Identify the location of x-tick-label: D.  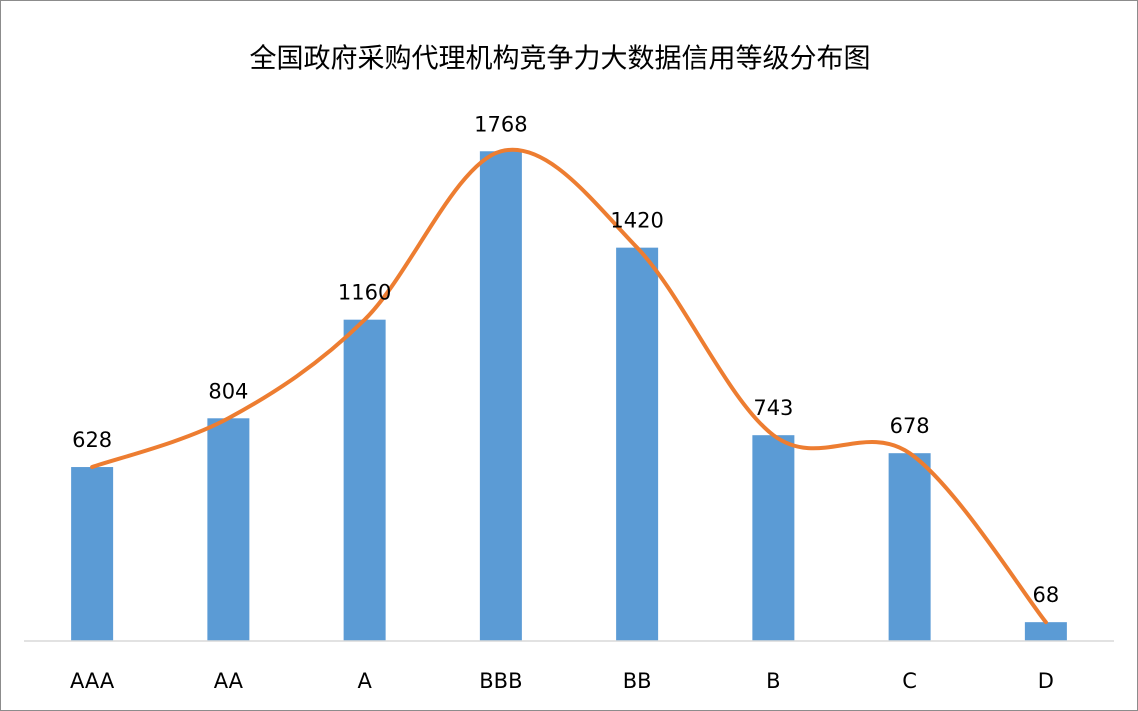
(1046, 681).